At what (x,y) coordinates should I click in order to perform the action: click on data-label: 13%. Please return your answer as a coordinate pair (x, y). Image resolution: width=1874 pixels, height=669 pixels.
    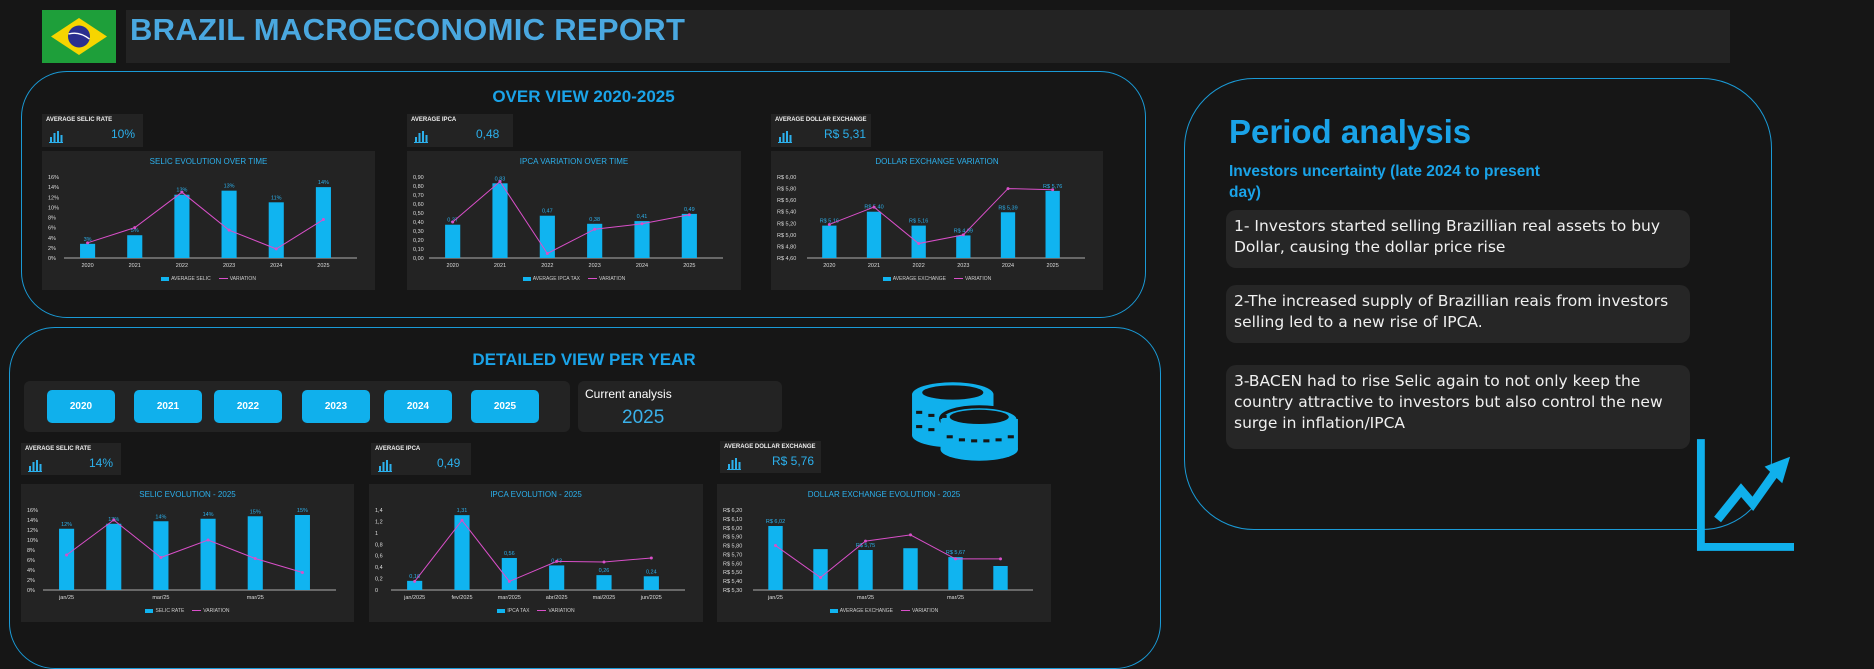
    Looking at the image, I should click on (229, 187).